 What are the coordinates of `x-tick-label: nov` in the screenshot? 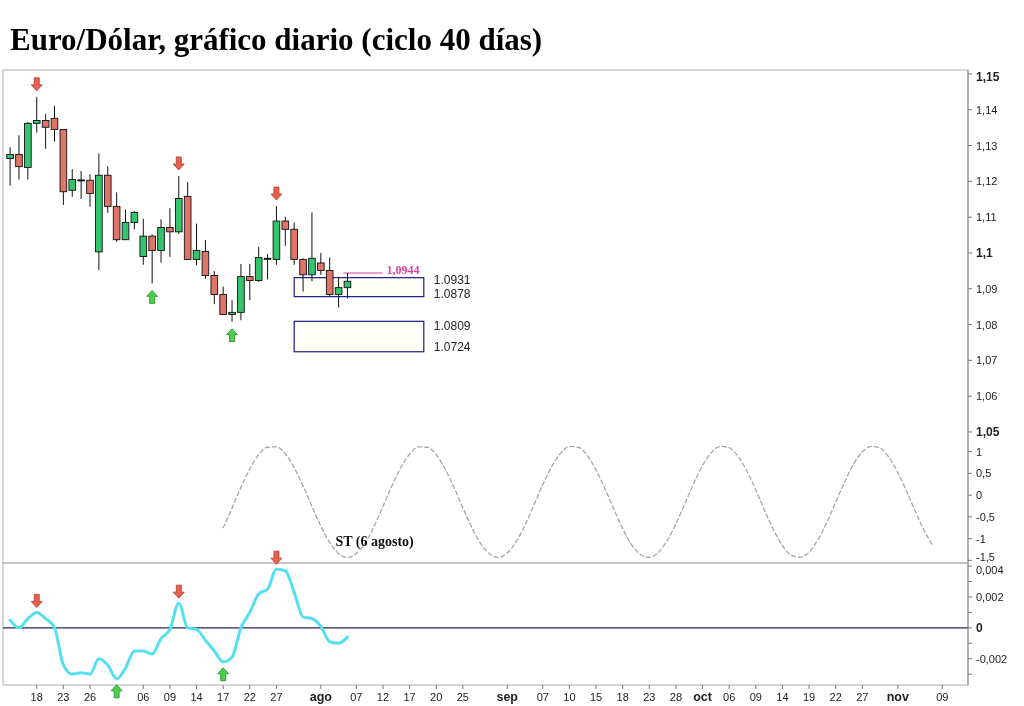 It's located at (898, 697).